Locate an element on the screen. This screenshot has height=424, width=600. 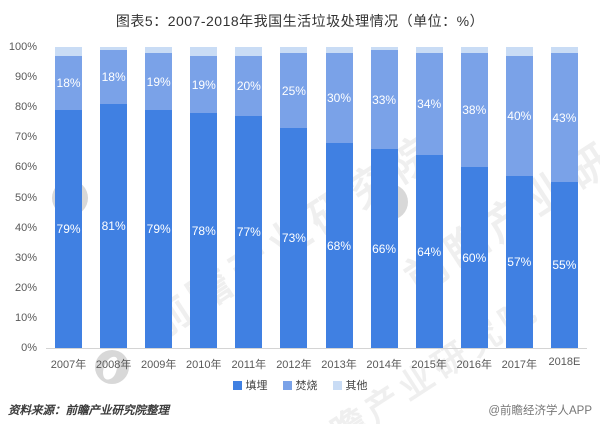
segment-焚烧: 38% is located at coordinates (474, 110).